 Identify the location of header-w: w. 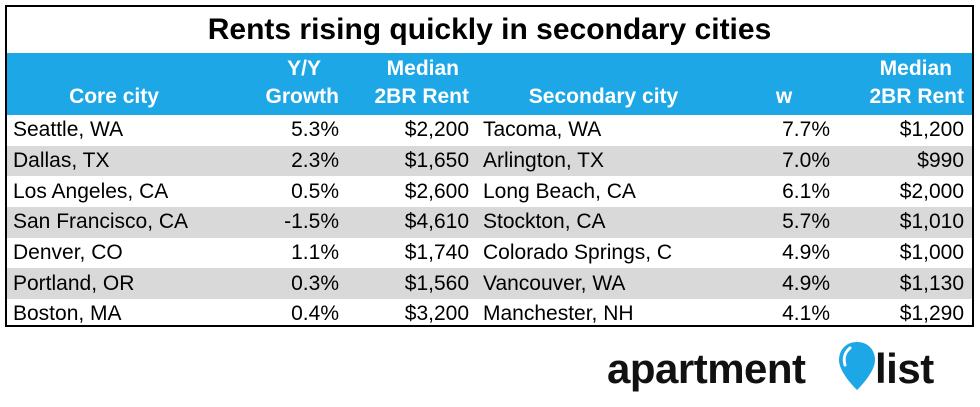
(784, 96).